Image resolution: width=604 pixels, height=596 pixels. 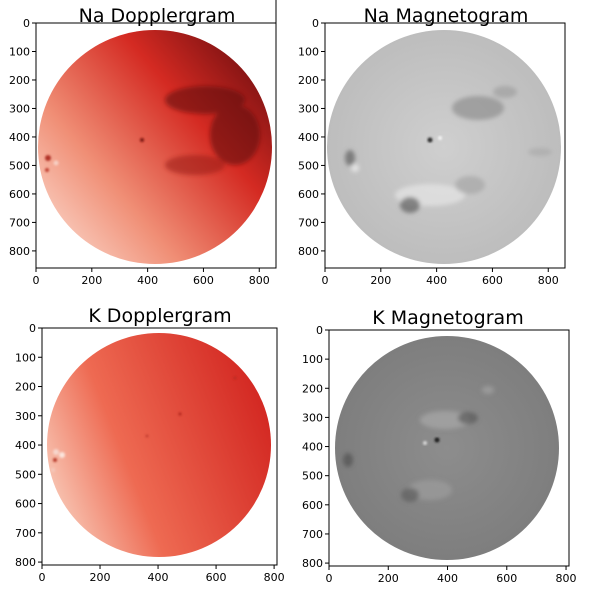 I want to click on panel-title: K Dopplergram, so click(x=159, y=316).